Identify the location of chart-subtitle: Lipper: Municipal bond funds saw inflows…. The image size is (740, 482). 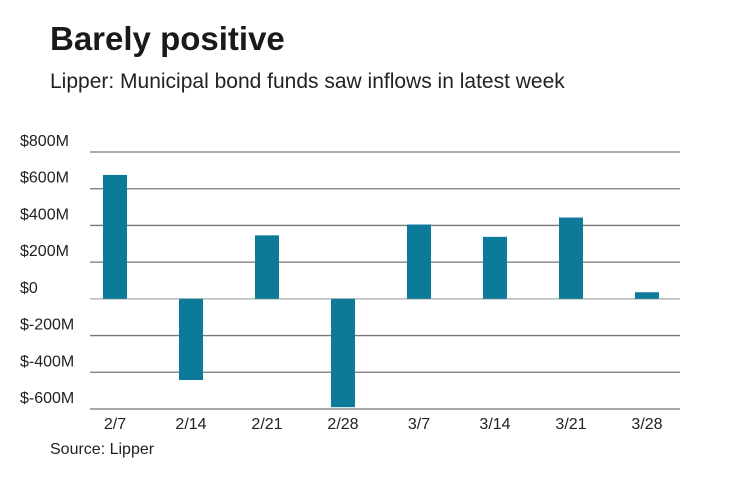
(307, 81).